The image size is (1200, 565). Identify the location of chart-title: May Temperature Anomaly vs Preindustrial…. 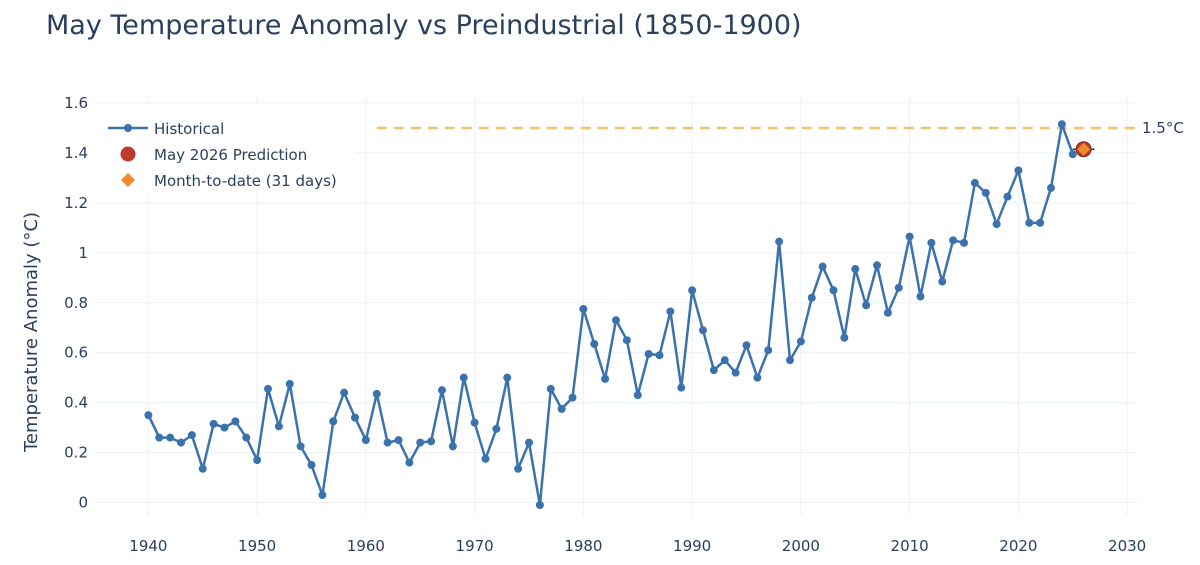
(424, 25).